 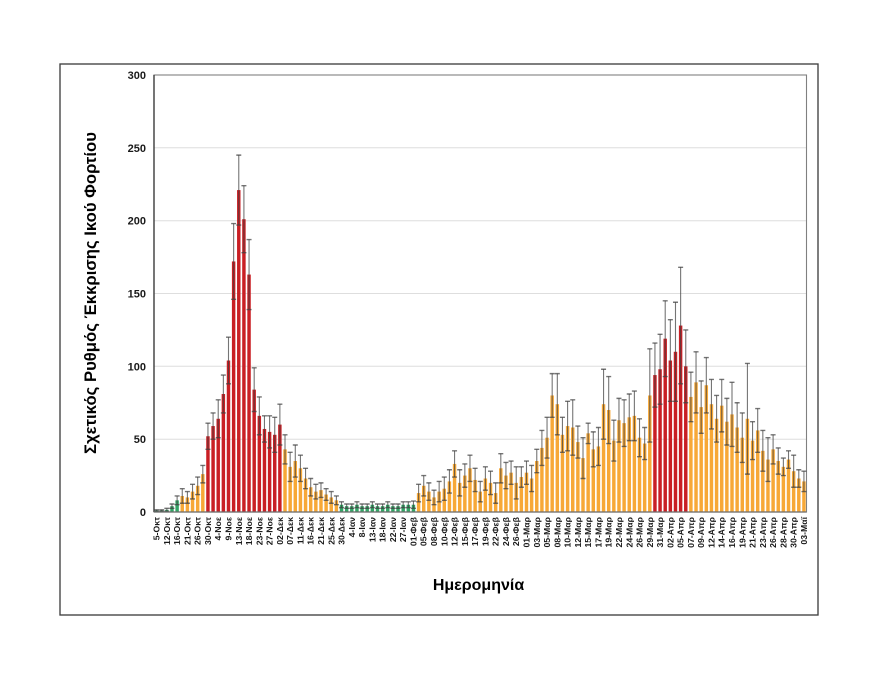 I want to click on svg-text: 31-Μαρ, so click(x=660, y=531).